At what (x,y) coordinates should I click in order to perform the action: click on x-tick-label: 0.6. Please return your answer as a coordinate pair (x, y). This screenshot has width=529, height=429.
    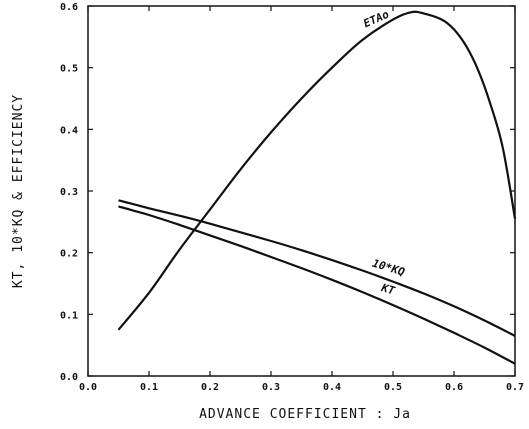
    Looking at the image, I should click on (454, 387).